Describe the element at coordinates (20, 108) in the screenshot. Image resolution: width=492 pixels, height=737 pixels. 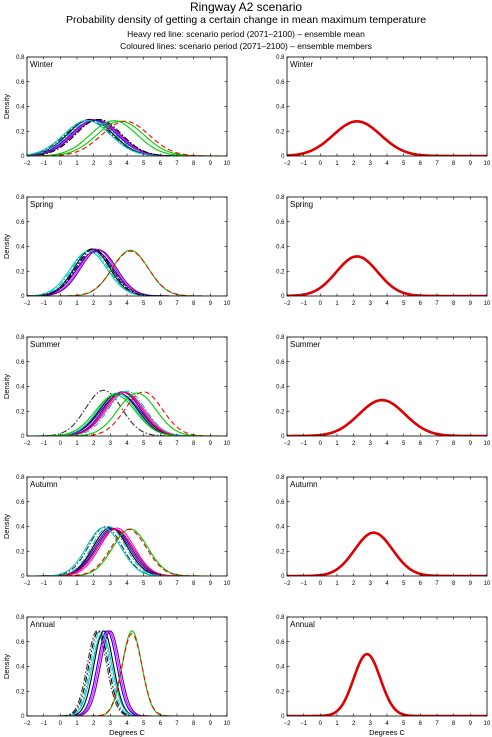
I see `y-tick-label: 0.4` at that location.